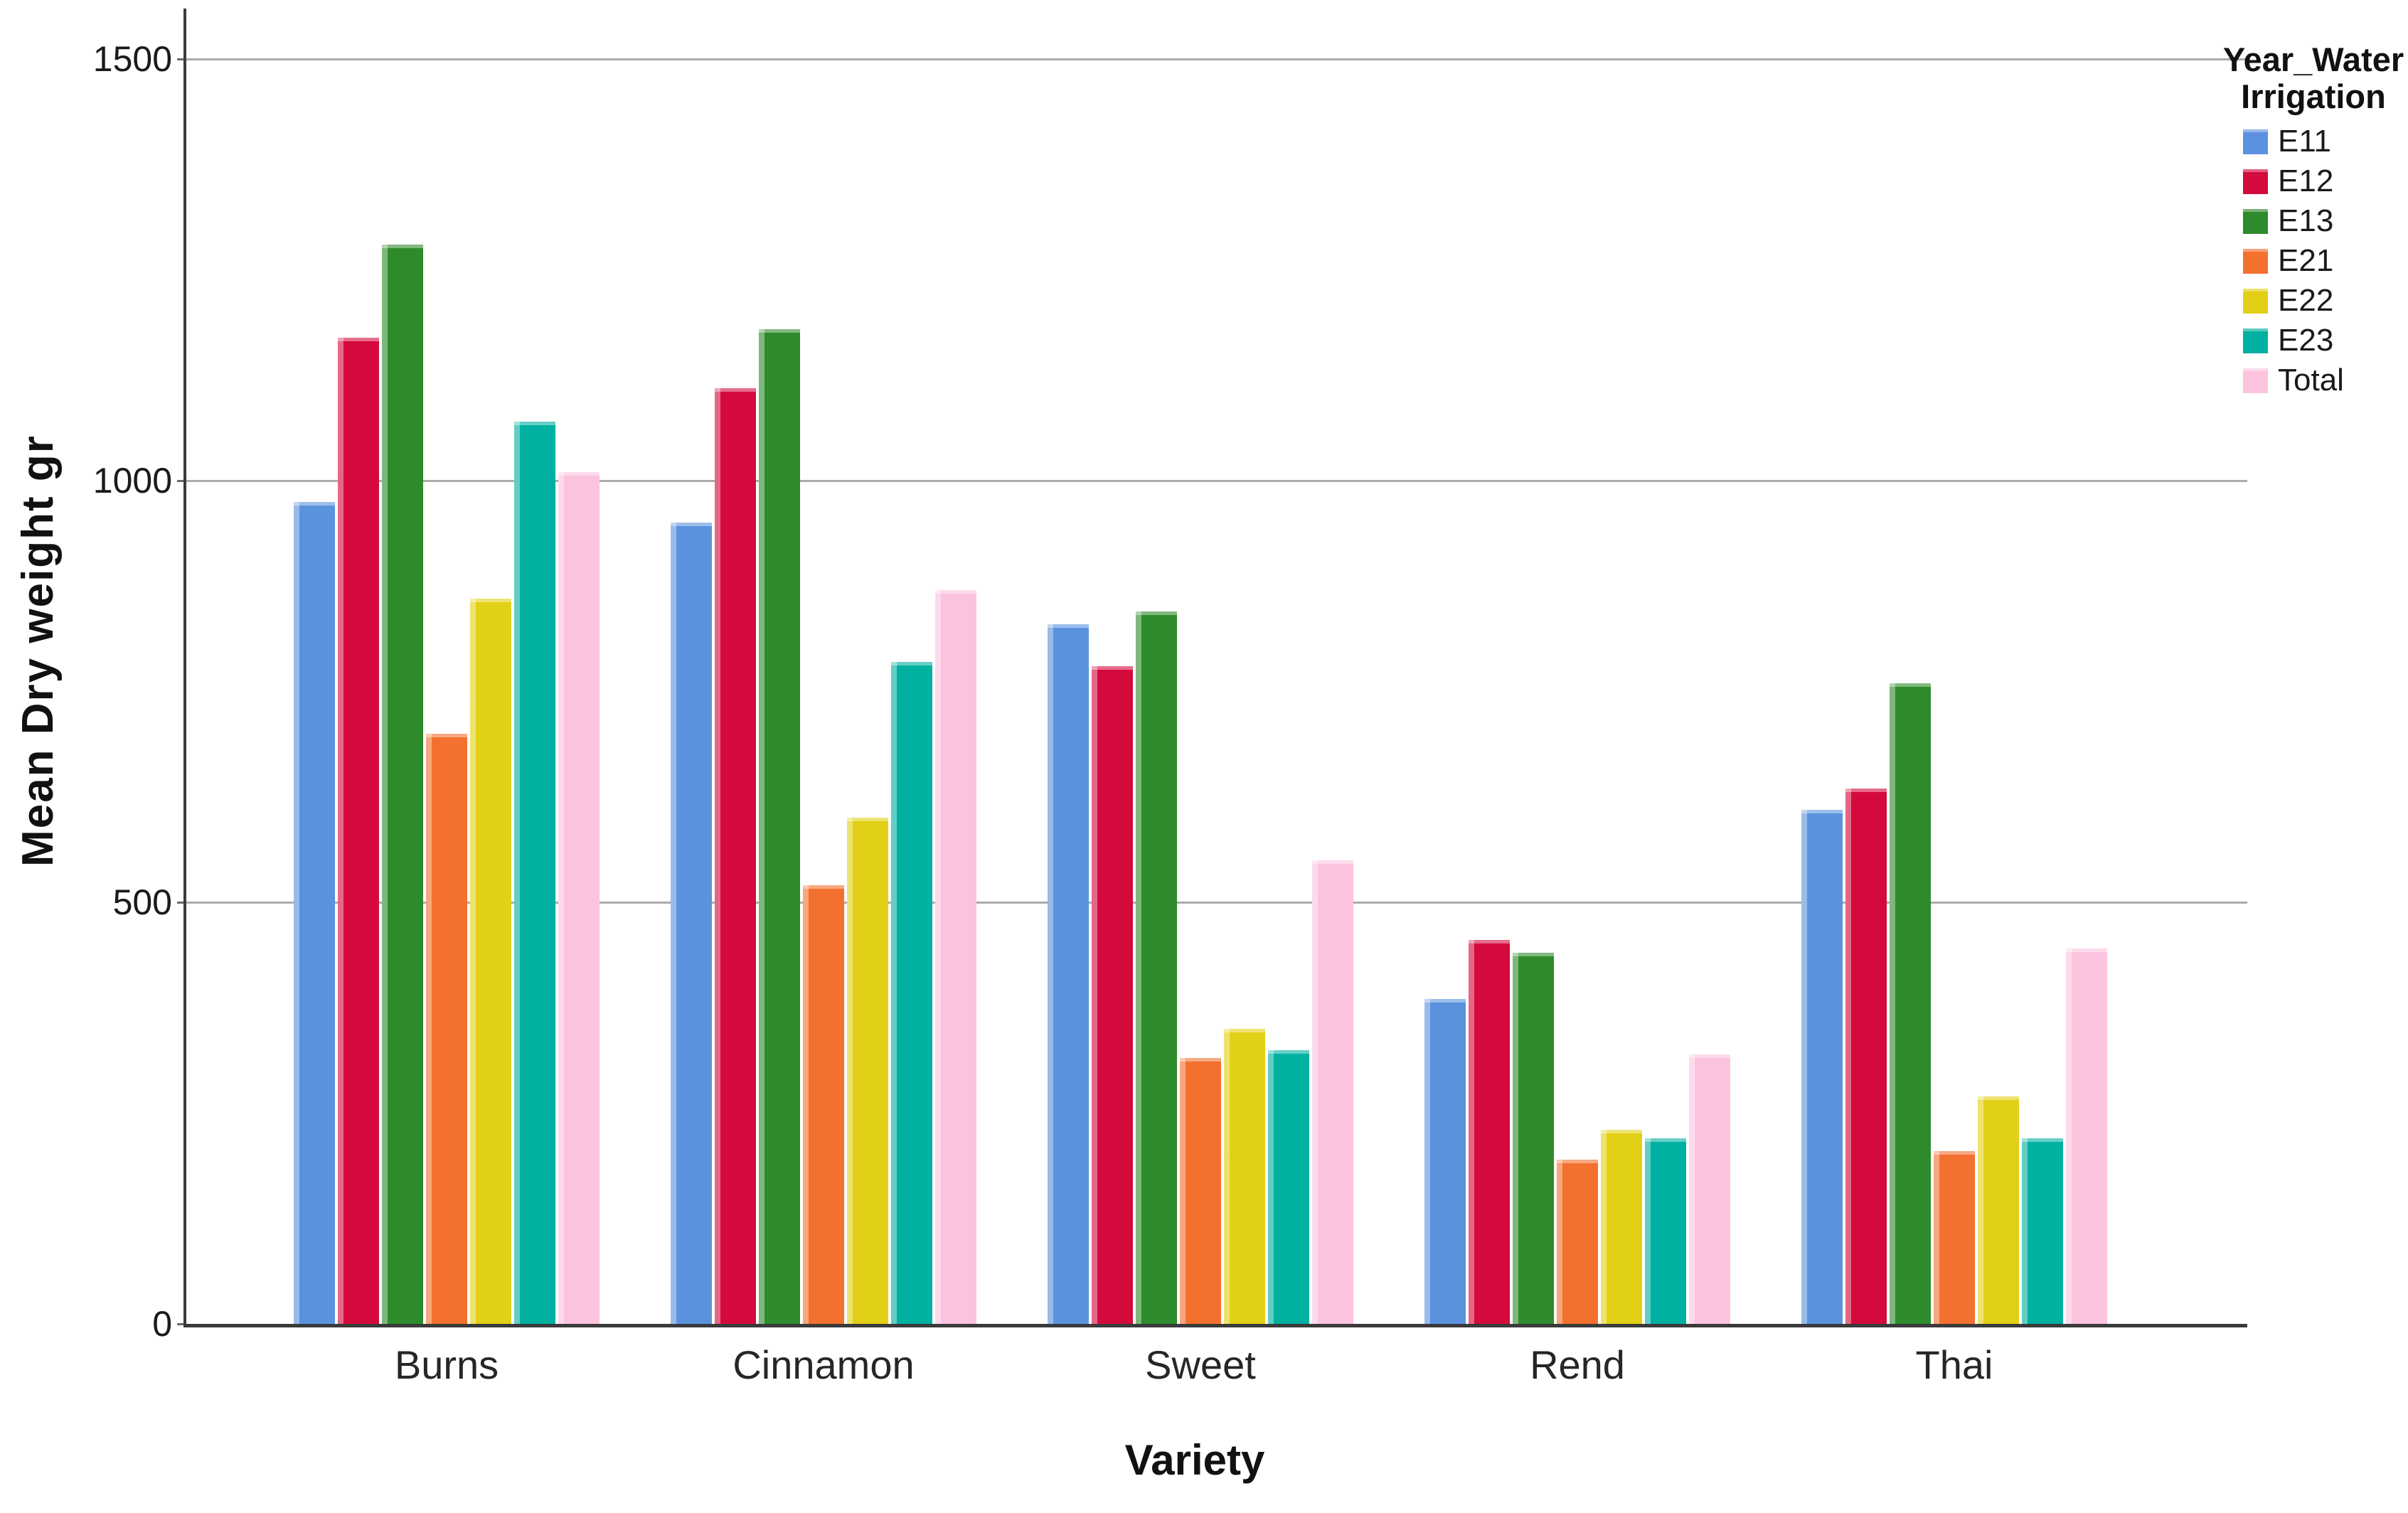  Describe the element at coordinates (1709, 1189) in the screenshot. I see `bar-rend-total` at that location.